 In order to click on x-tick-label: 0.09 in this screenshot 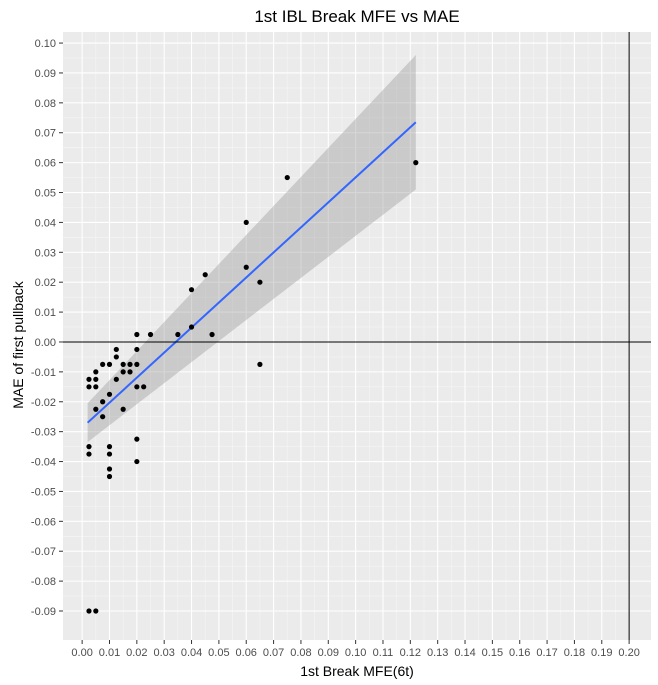, I will do `click(328, 653)`.